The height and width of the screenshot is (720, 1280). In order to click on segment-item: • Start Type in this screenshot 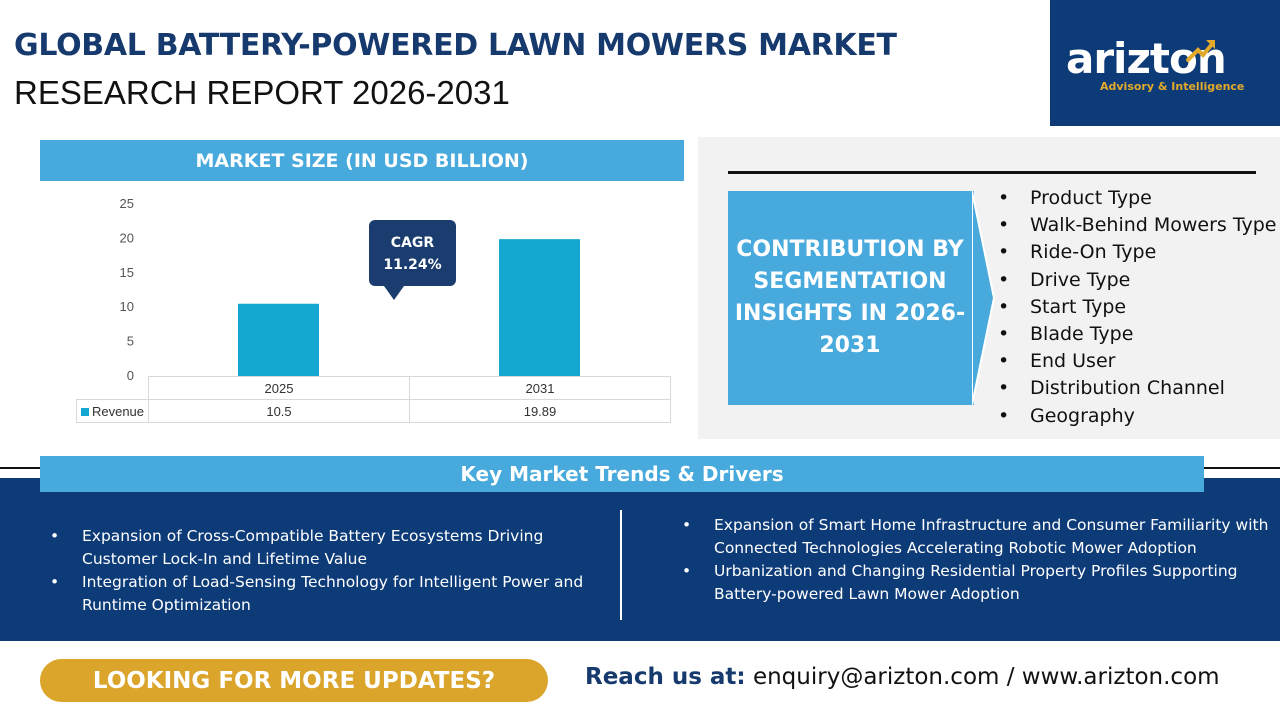, I will do `click(1137, 307)`.